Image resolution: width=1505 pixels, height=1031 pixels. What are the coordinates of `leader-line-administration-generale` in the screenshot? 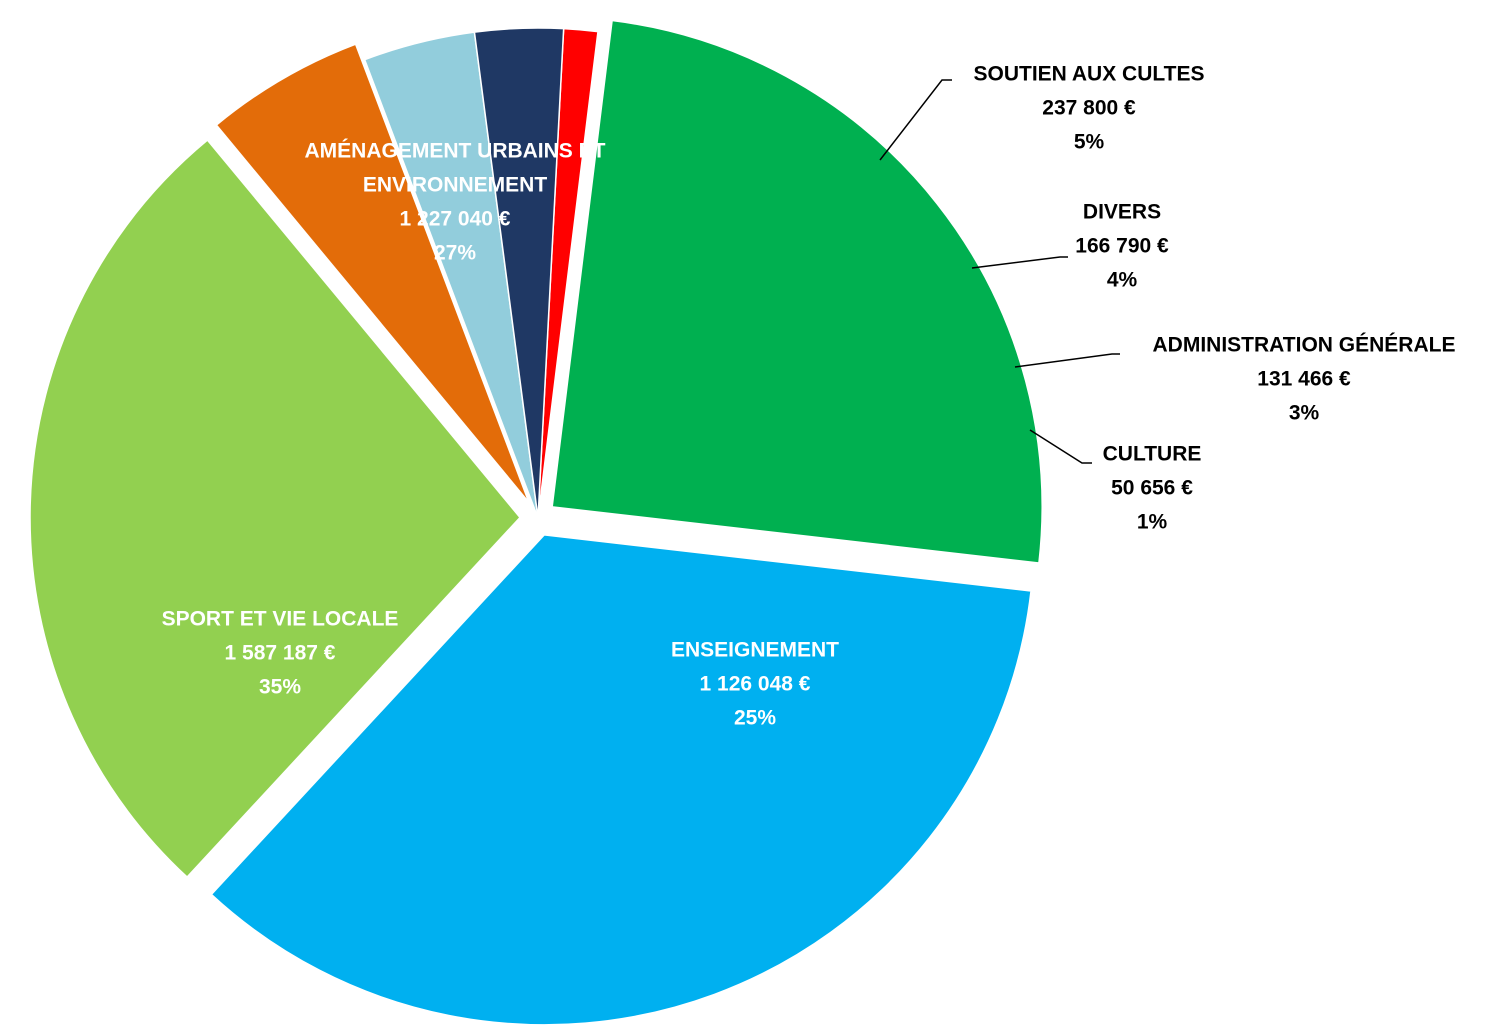 It's located at (1067, 360).